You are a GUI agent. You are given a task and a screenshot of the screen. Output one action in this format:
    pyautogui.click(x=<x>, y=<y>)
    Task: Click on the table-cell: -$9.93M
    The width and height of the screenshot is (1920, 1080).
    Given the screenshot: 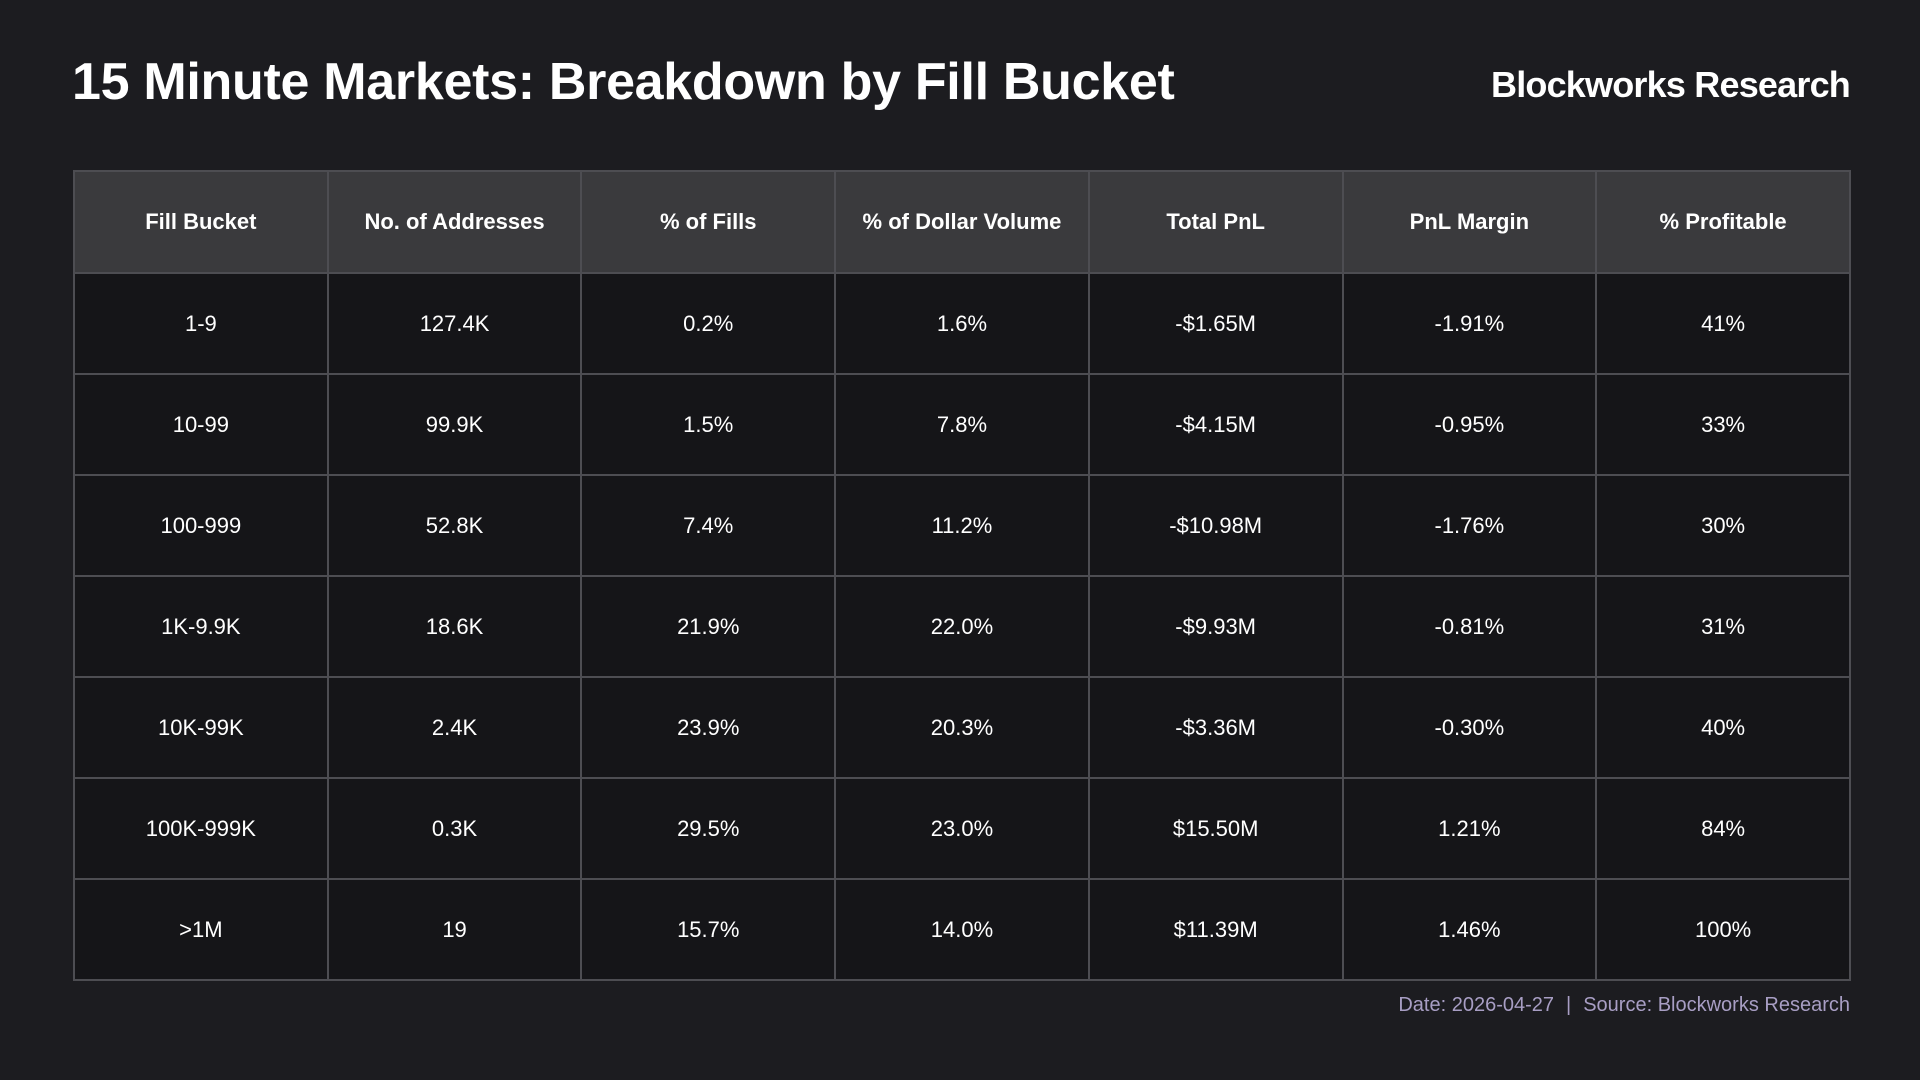 What is the action you would take?
    pyautogui.click(x=1215, y=626)
    